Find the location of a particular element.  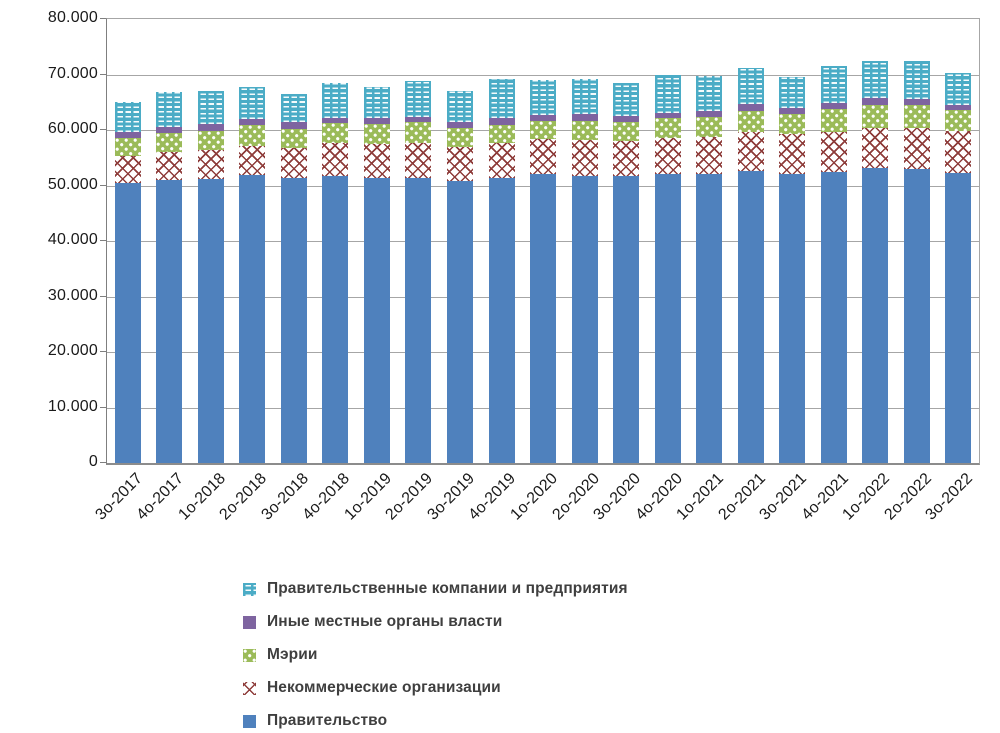

y-tick-label: 50.000 is located at coordinates (72, 184).